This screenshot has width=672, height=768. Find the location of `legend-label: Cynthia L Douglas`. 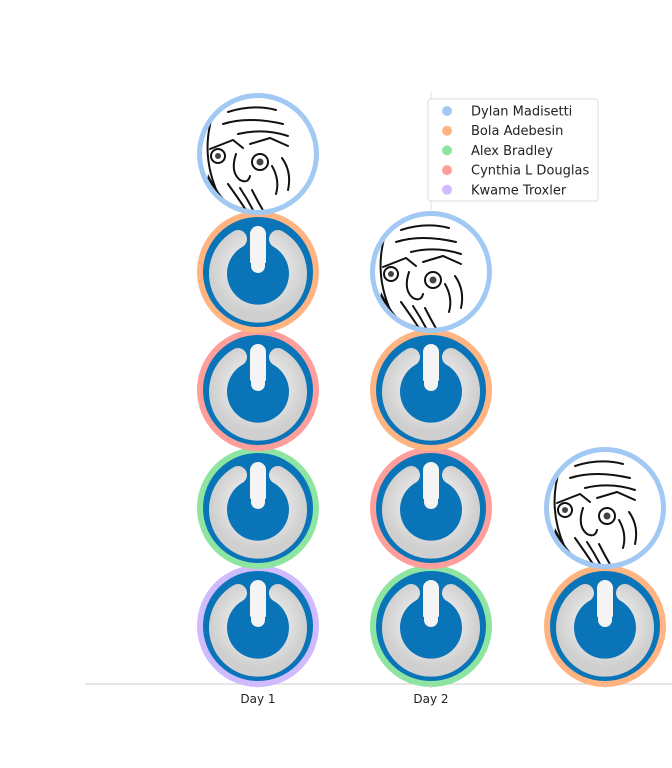

legend-label: Cynthia L Douglas is located at coordinates (530, 171).